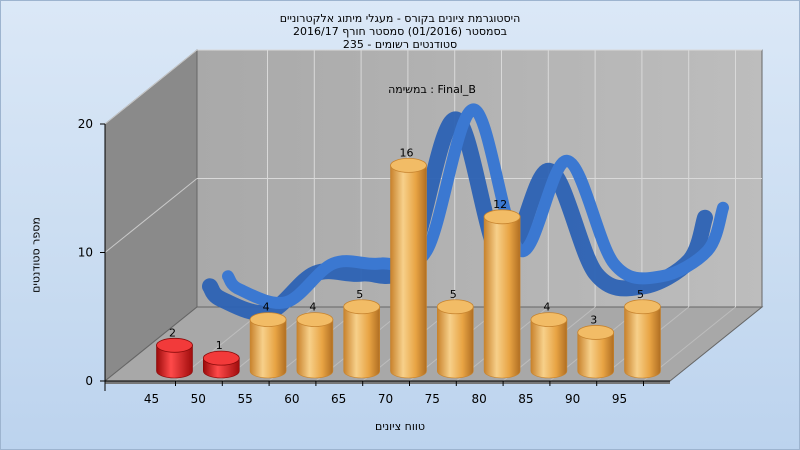 This screenshot has height=450, width=800. I want to click on floor-edge, so click(387, 382).